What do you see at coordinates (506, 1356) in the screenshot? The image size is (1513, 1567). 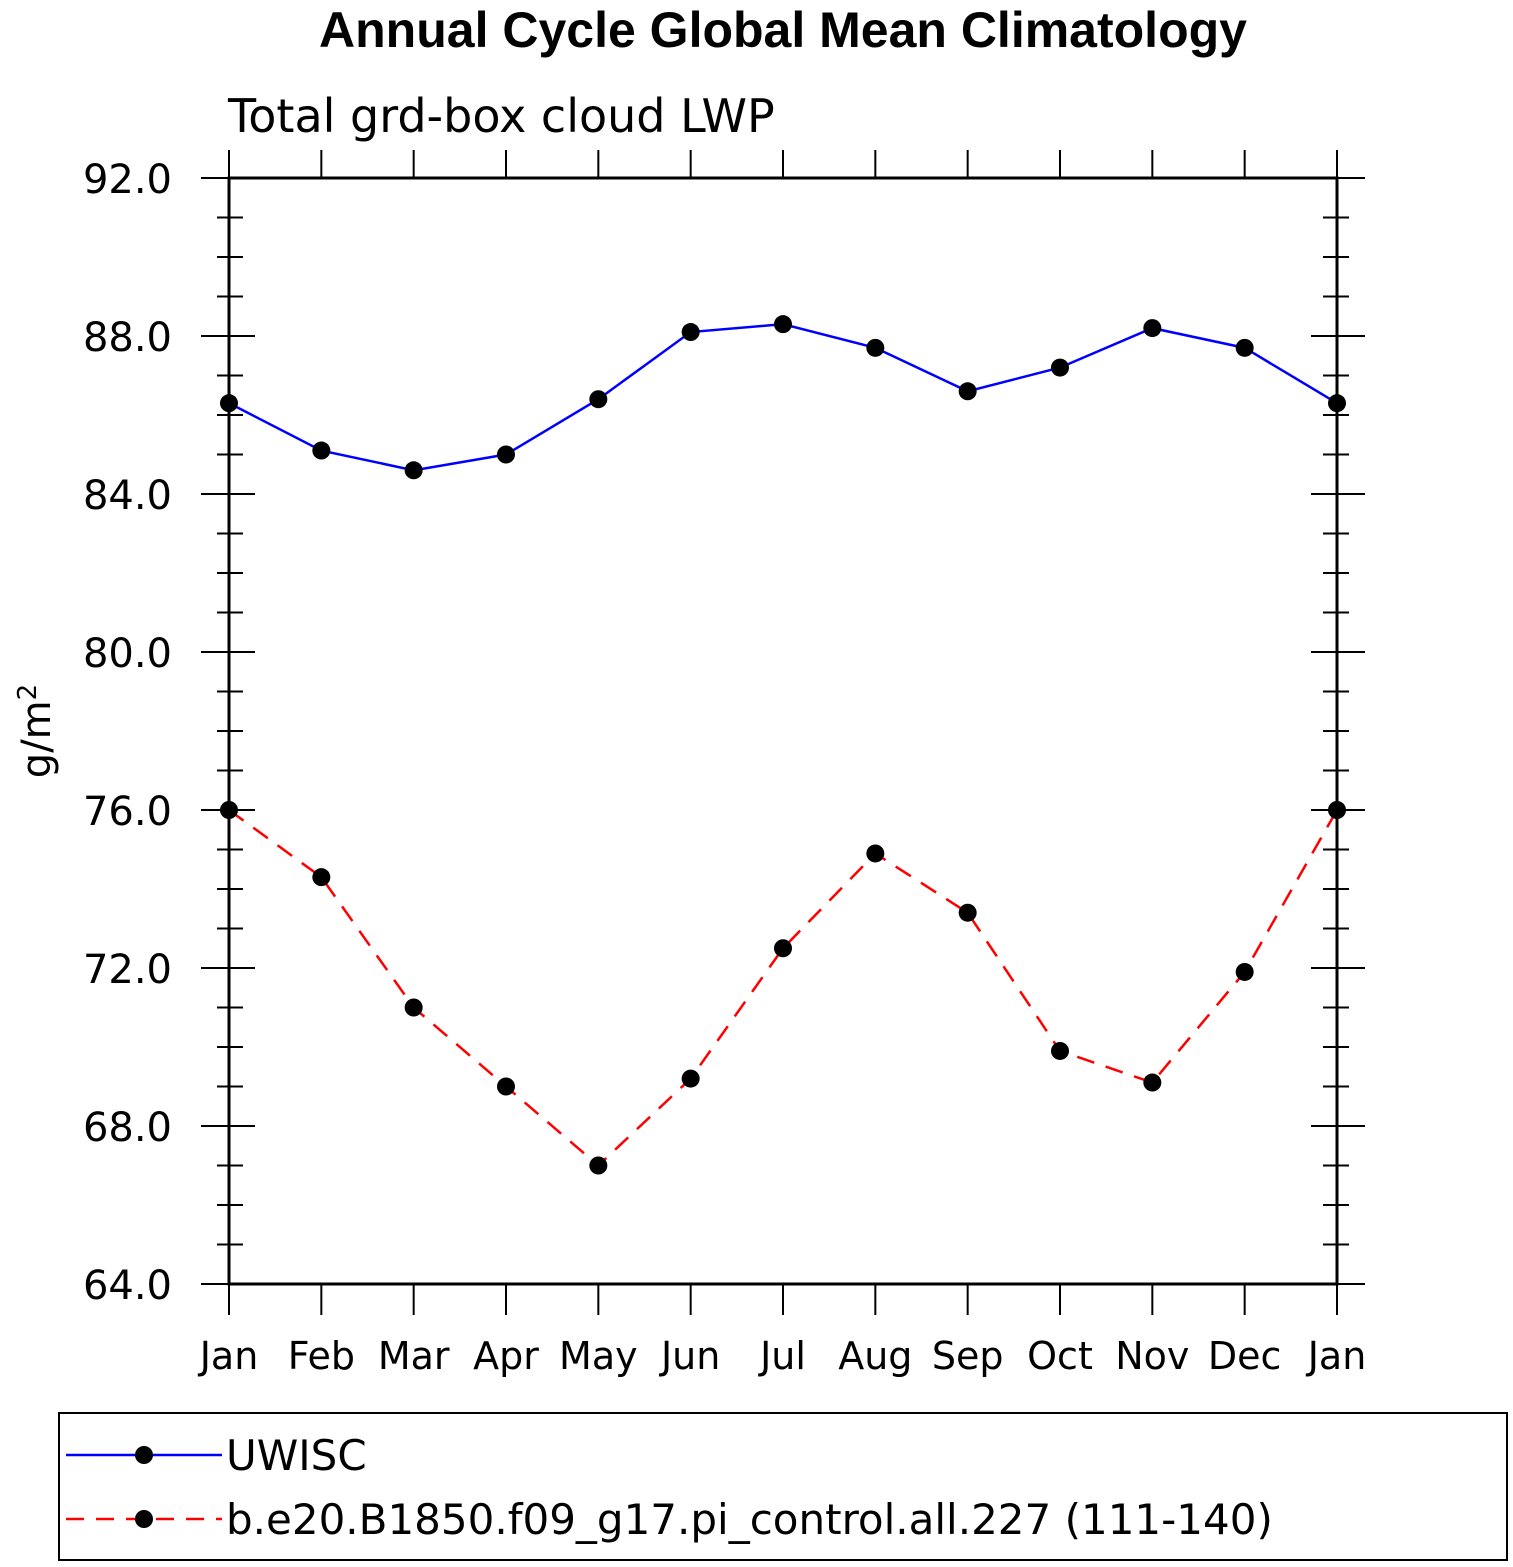 I see `x-tick-label: Apr` at bounding box center [506, 1356].